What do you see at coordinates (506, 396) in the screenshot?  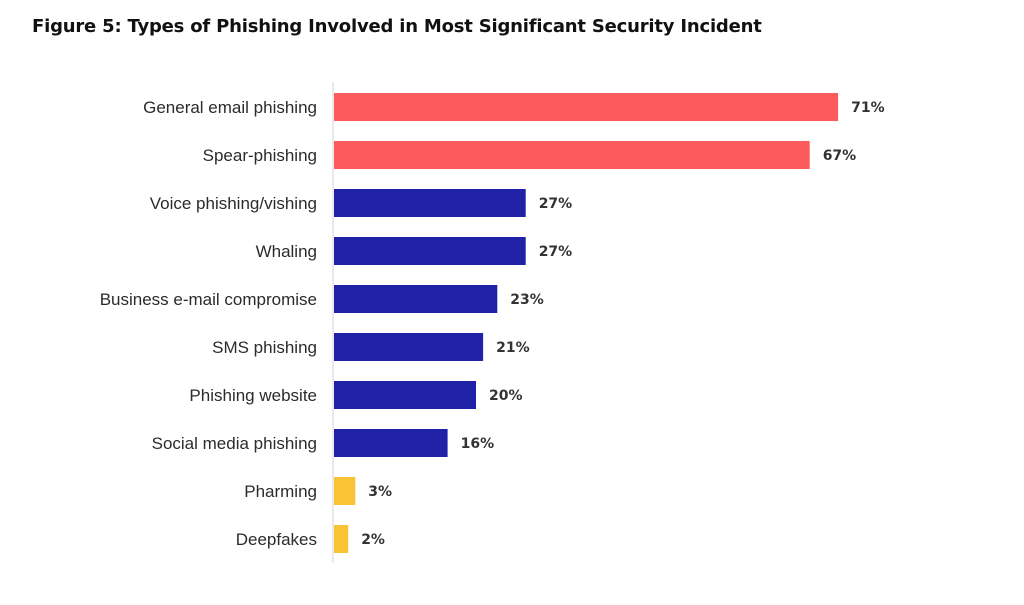 I see `value-label: 20%` at bounding box center [506, 396].